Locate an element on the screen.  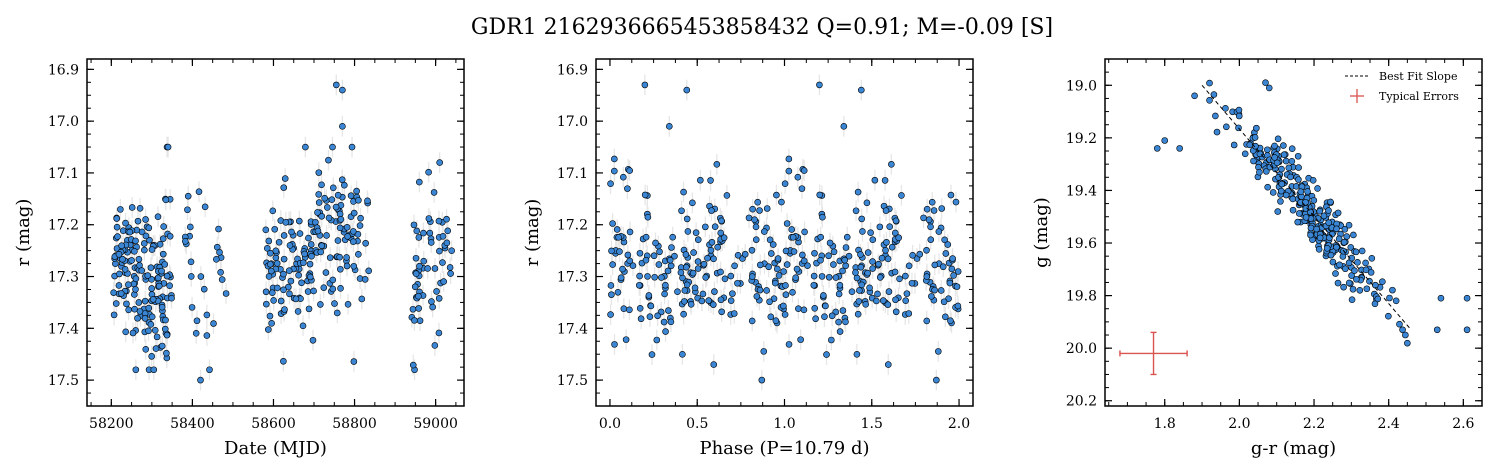
x-tick-label: 58600 is located at coordinates (273, 424).